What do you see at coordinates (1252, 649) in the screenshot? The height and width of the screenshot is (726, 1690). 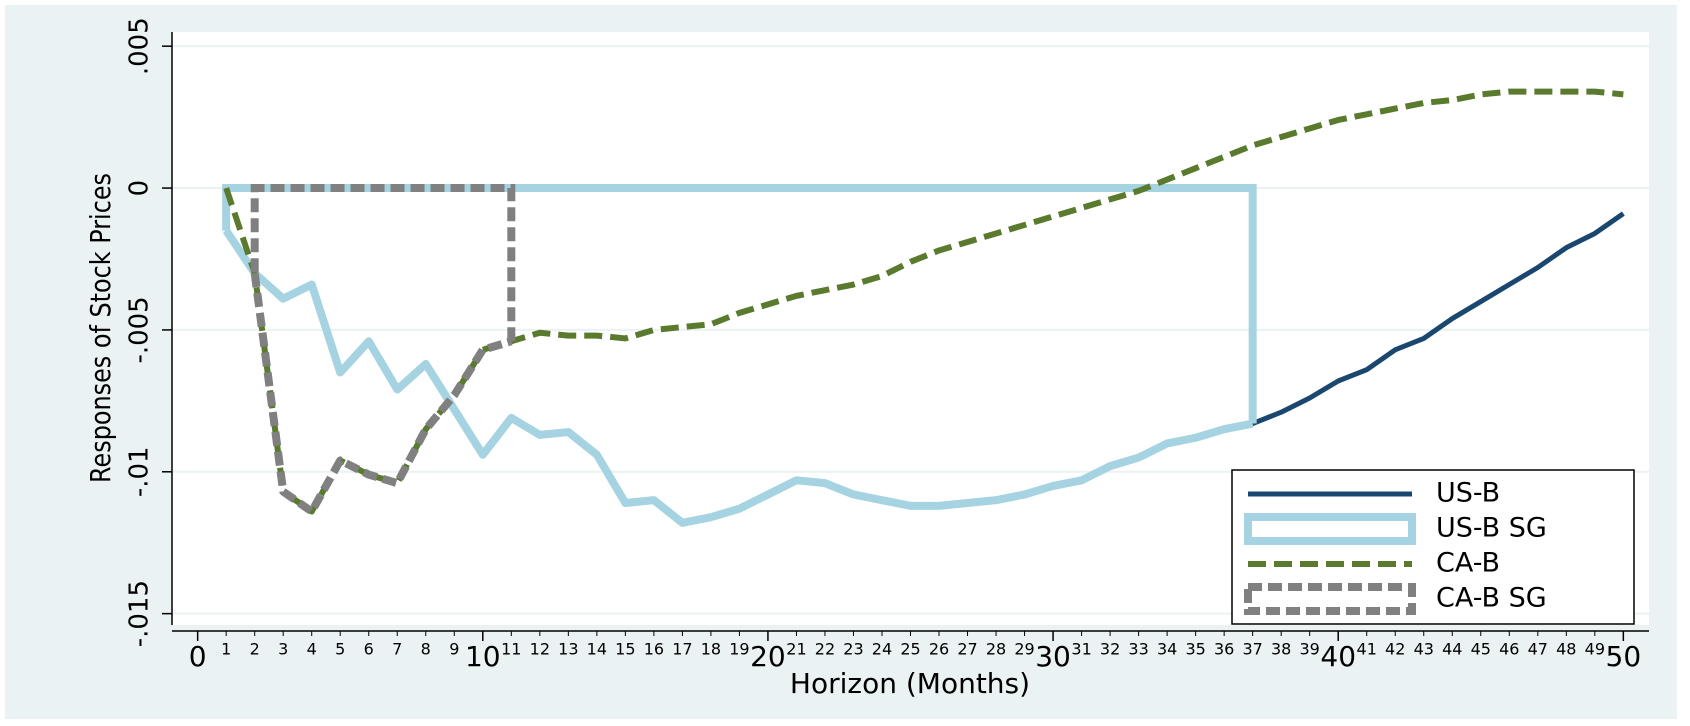 I see `x-minor-tick-label: 37` at bounding box center [1252, 649].